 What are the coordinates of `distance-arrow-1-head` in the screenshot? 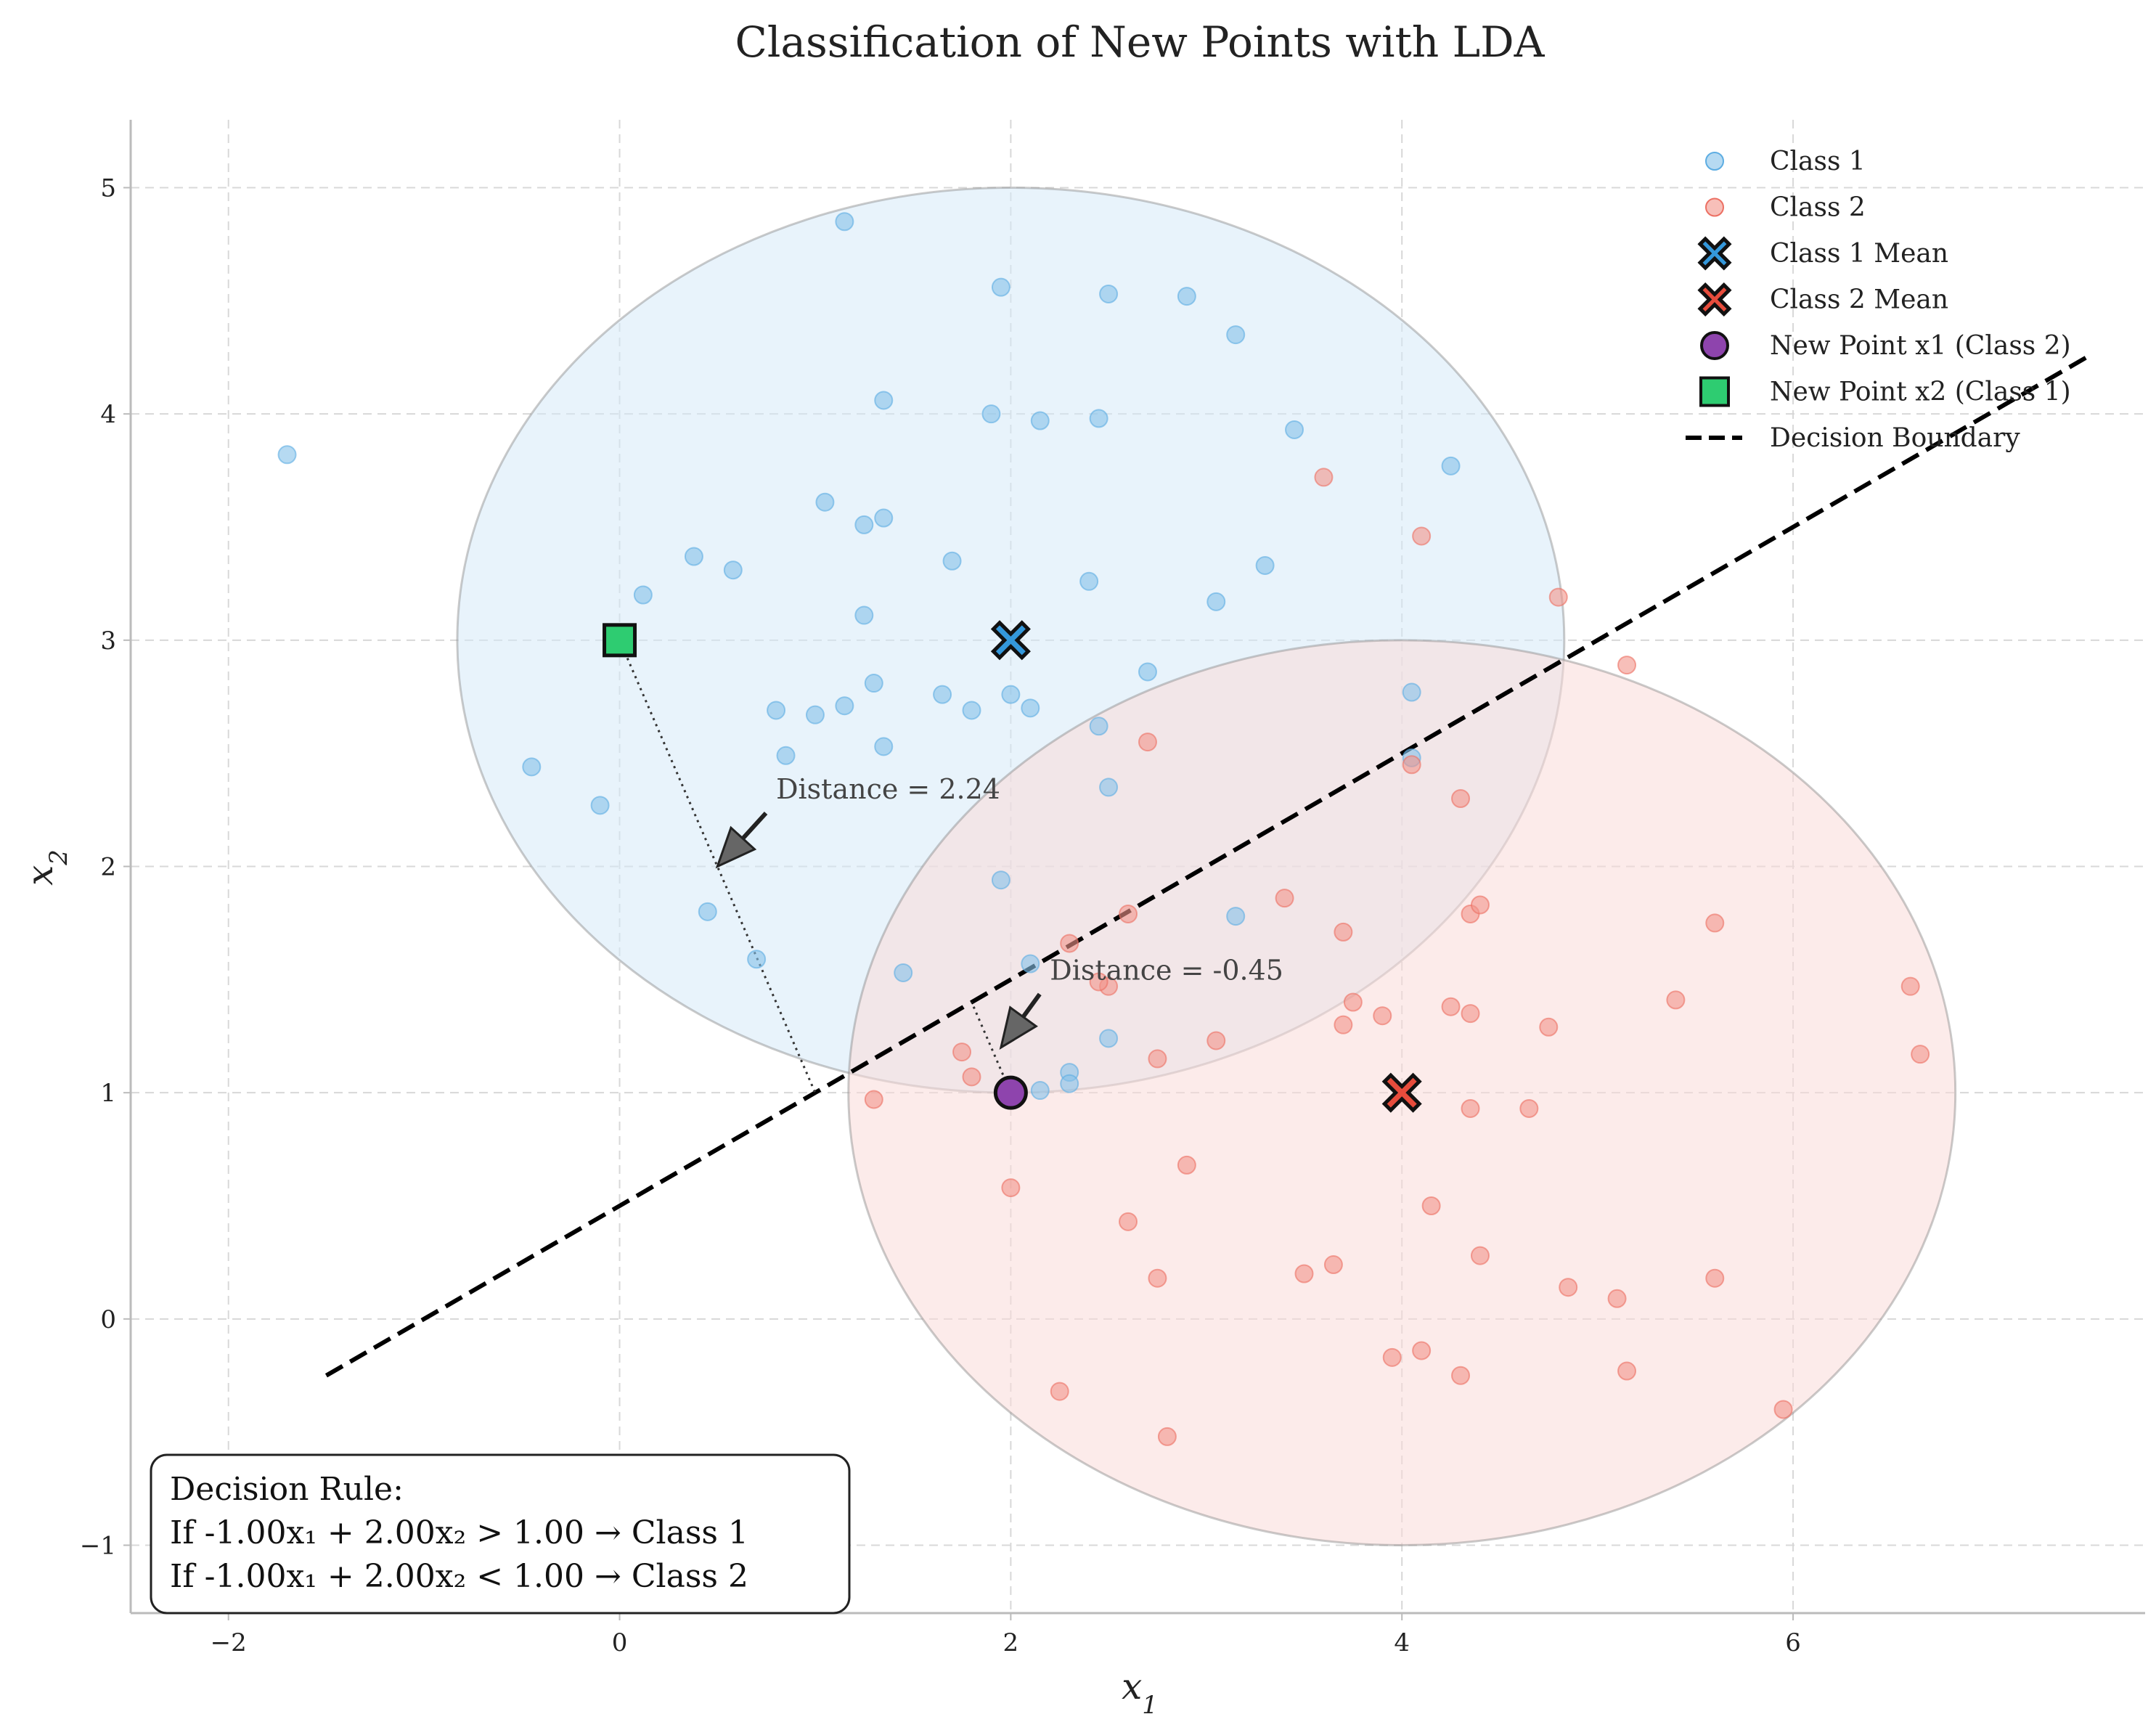 It's located at (736, 847).